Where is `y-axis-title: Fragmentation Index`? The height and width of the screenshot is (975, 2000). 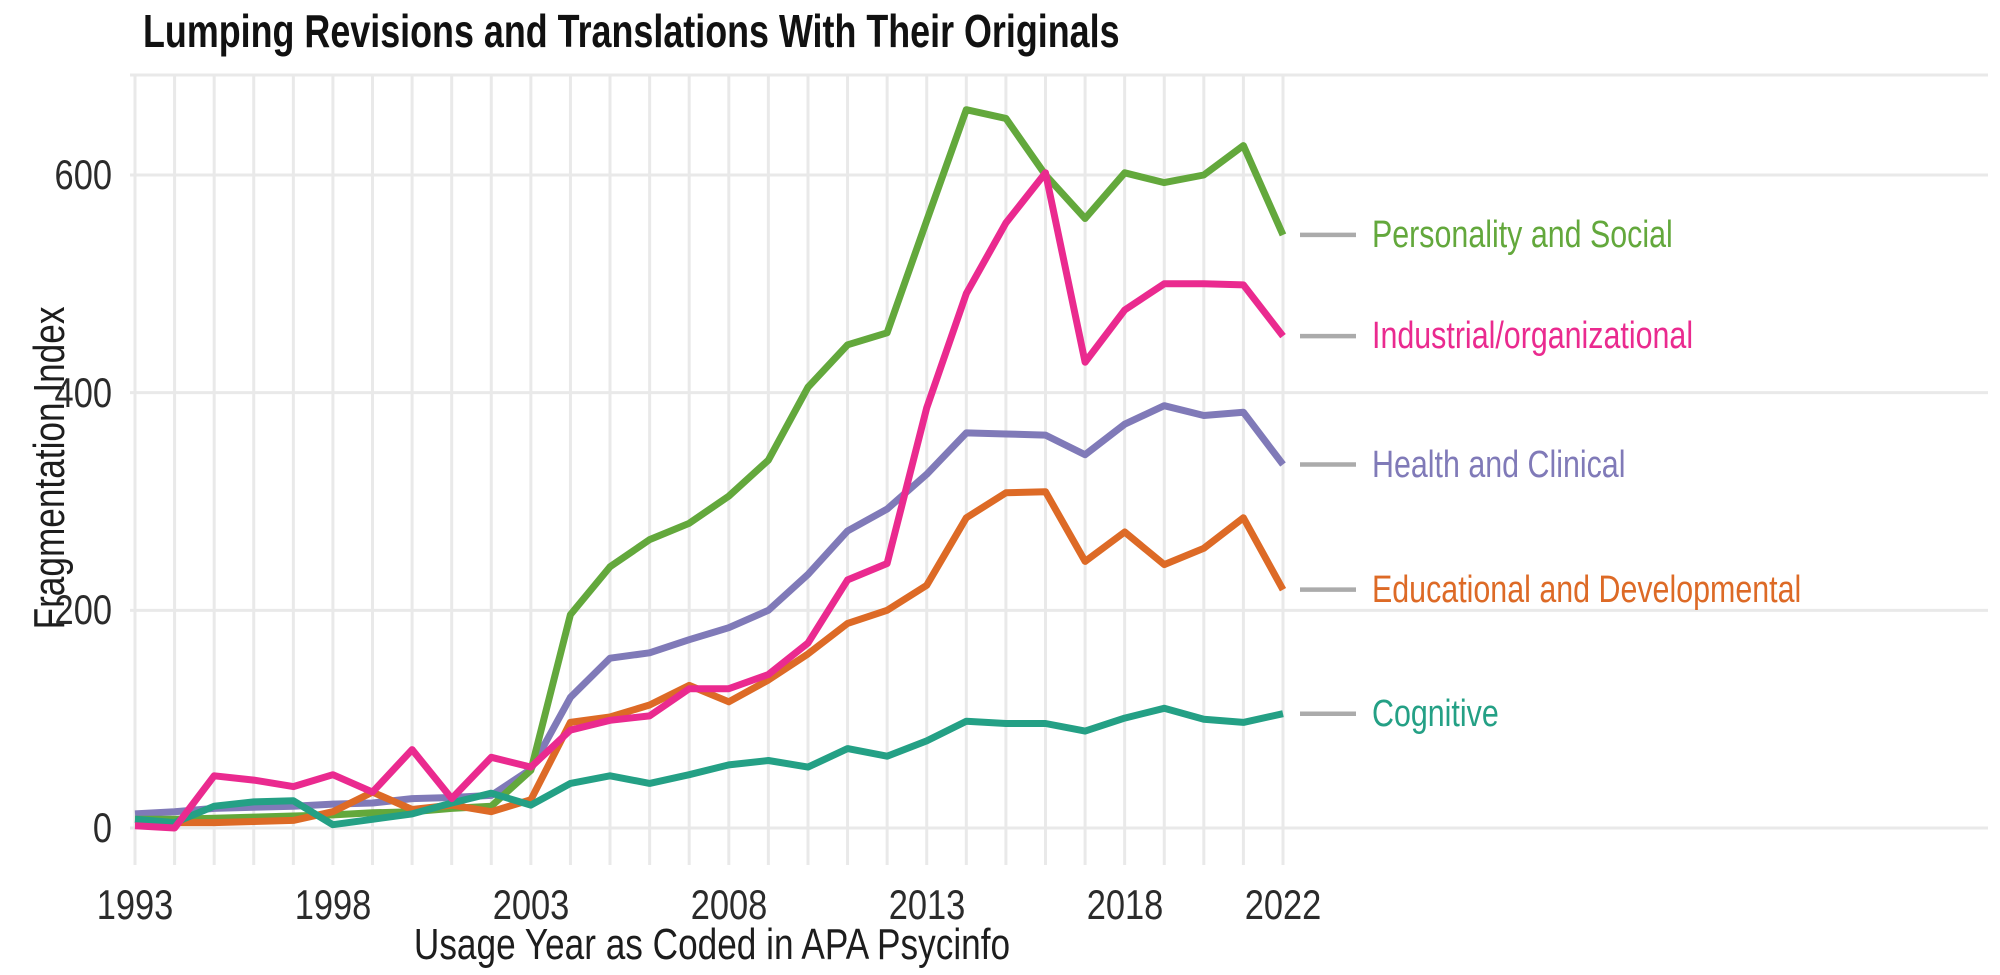
y-axis-title: Fragmentation Index is located at coordinates (49, 468).